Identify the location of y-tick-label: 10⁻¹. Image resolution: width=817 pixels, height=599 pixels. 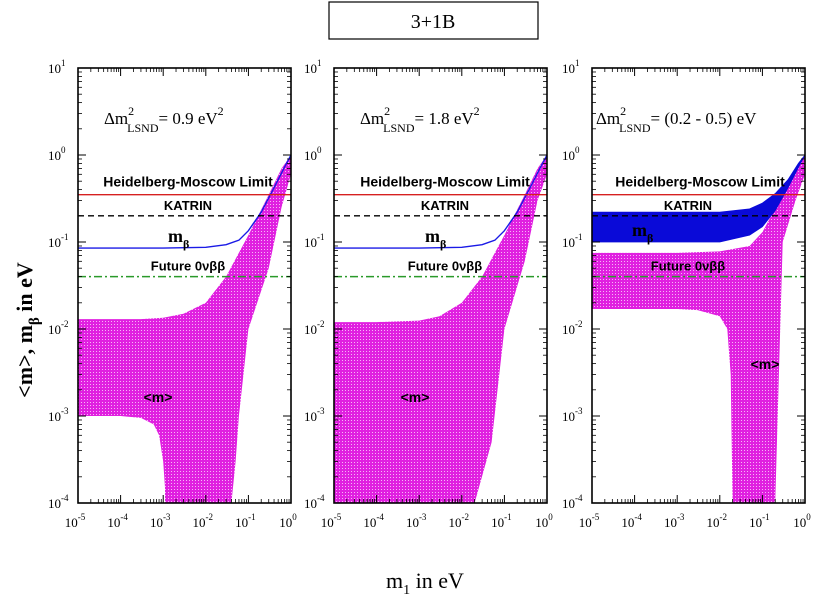
(572, 241).